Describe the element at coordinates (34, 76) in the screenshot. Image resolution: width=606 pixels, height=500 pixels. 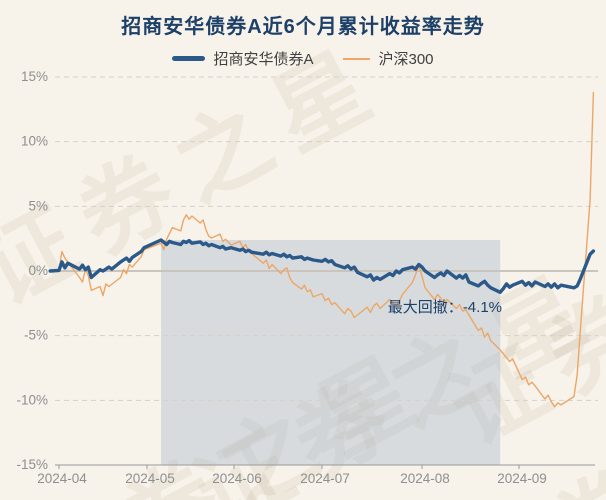
I see `y-tick-label: 15%` at that location.